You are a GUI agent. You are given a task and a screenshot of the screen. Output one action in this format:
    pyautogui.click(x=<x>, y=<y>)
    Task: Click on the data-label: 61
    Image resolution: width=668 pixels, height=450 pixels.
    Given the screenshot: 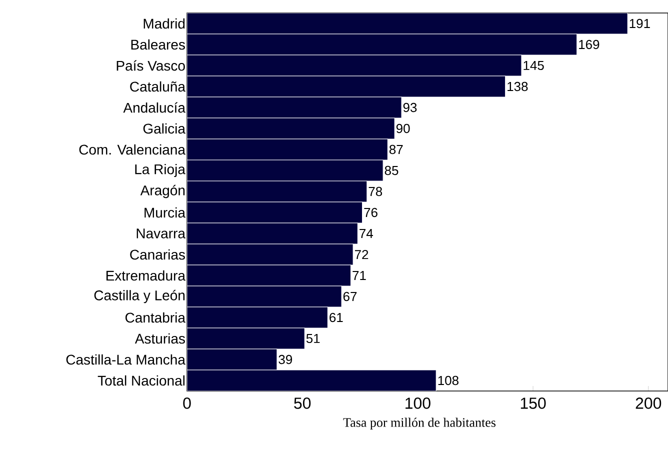 What is the action you would take?
    pyautogui.click(x=336, y=317)
    